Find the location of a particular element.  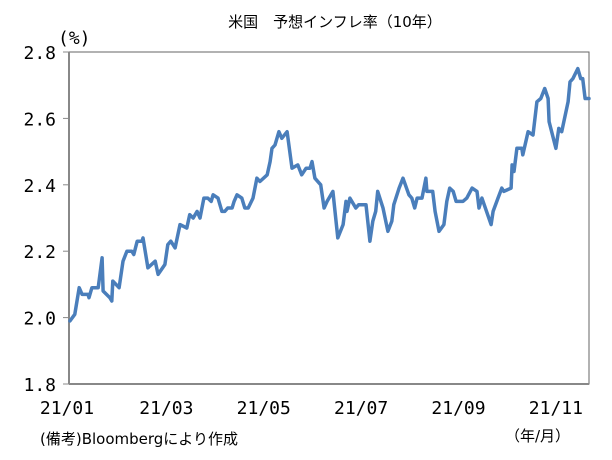

y-tick-label: 2.8 is located at coordinates (39, 53).